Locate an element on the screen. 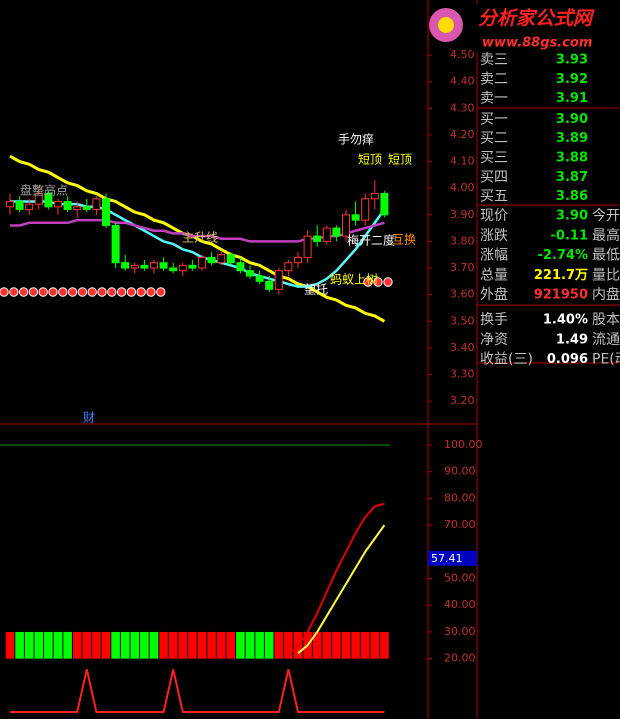 This screenshot has height=719, width=620. quote-label: 流通 is located at coordinates (606, 340).